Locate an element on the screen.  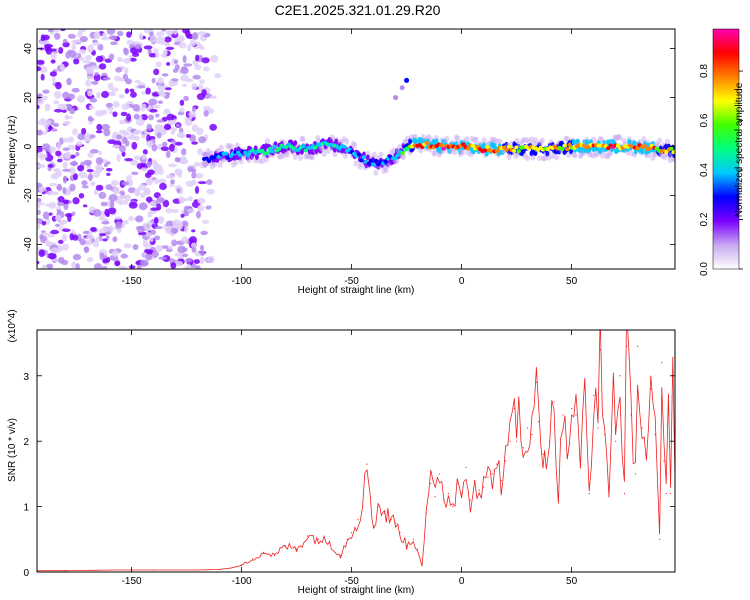
colorbar-tick-label: 0.2 is located at coordinates (704, 219).